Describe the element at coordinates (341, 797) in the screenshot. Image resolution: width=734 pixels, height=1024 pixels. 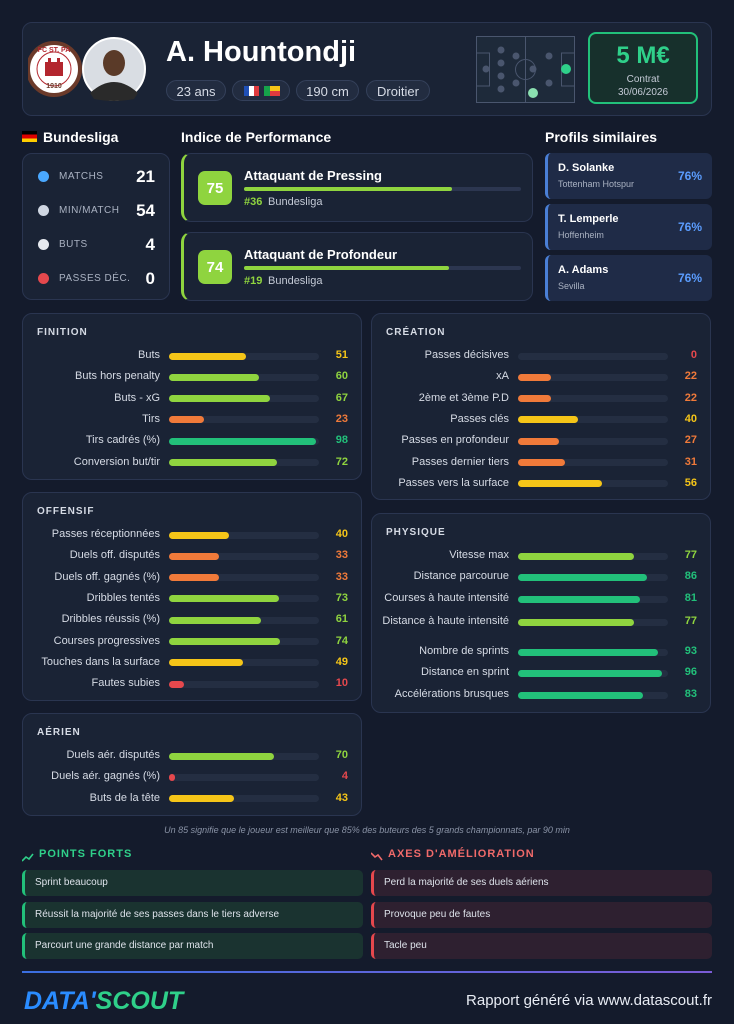
I see `metric-value: 43` at that location.